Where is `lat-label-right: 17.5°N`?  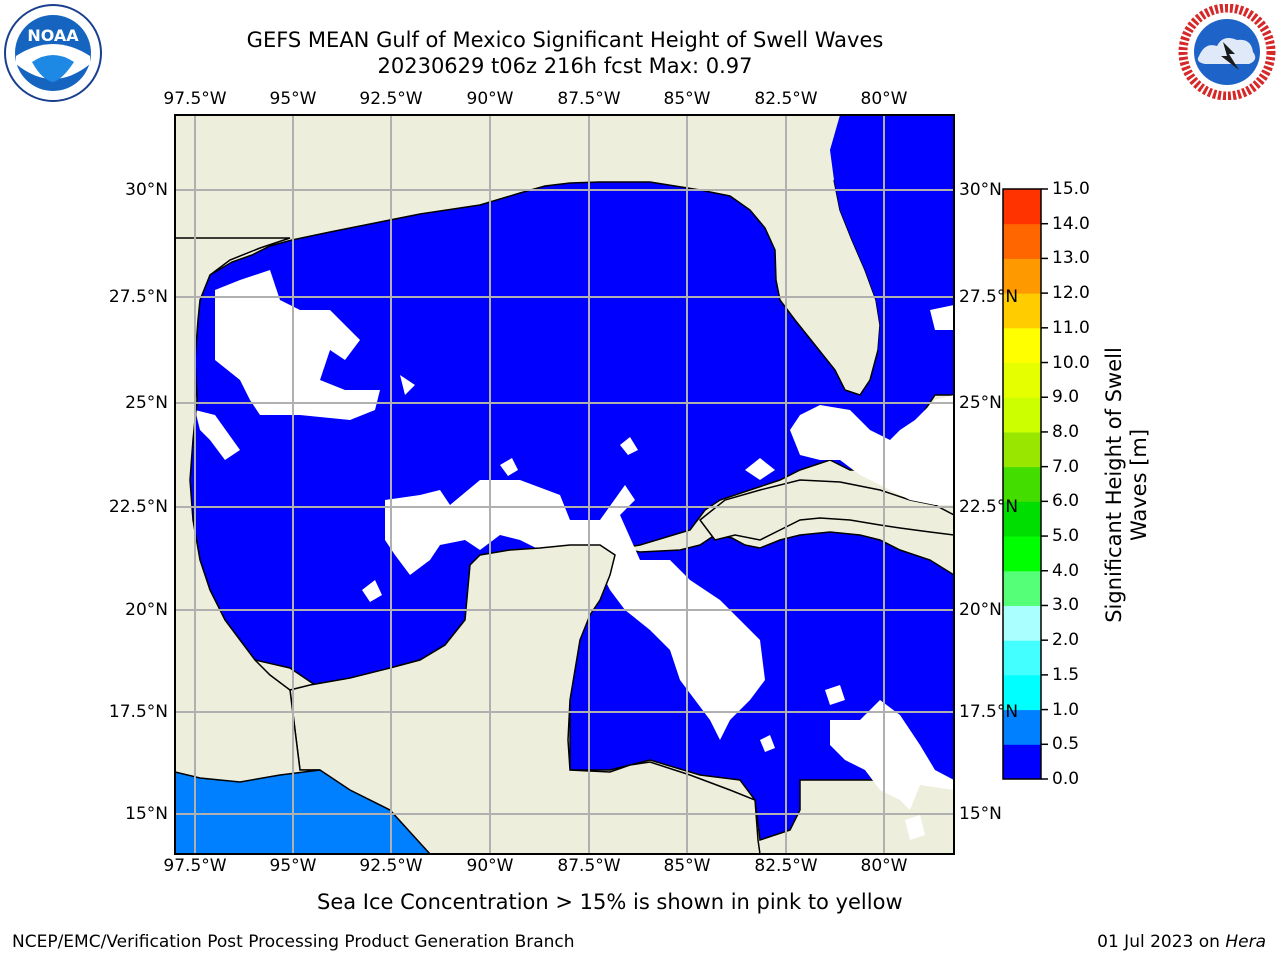
lat-label-right: 17.5°N is located at coordinates (989, 712).